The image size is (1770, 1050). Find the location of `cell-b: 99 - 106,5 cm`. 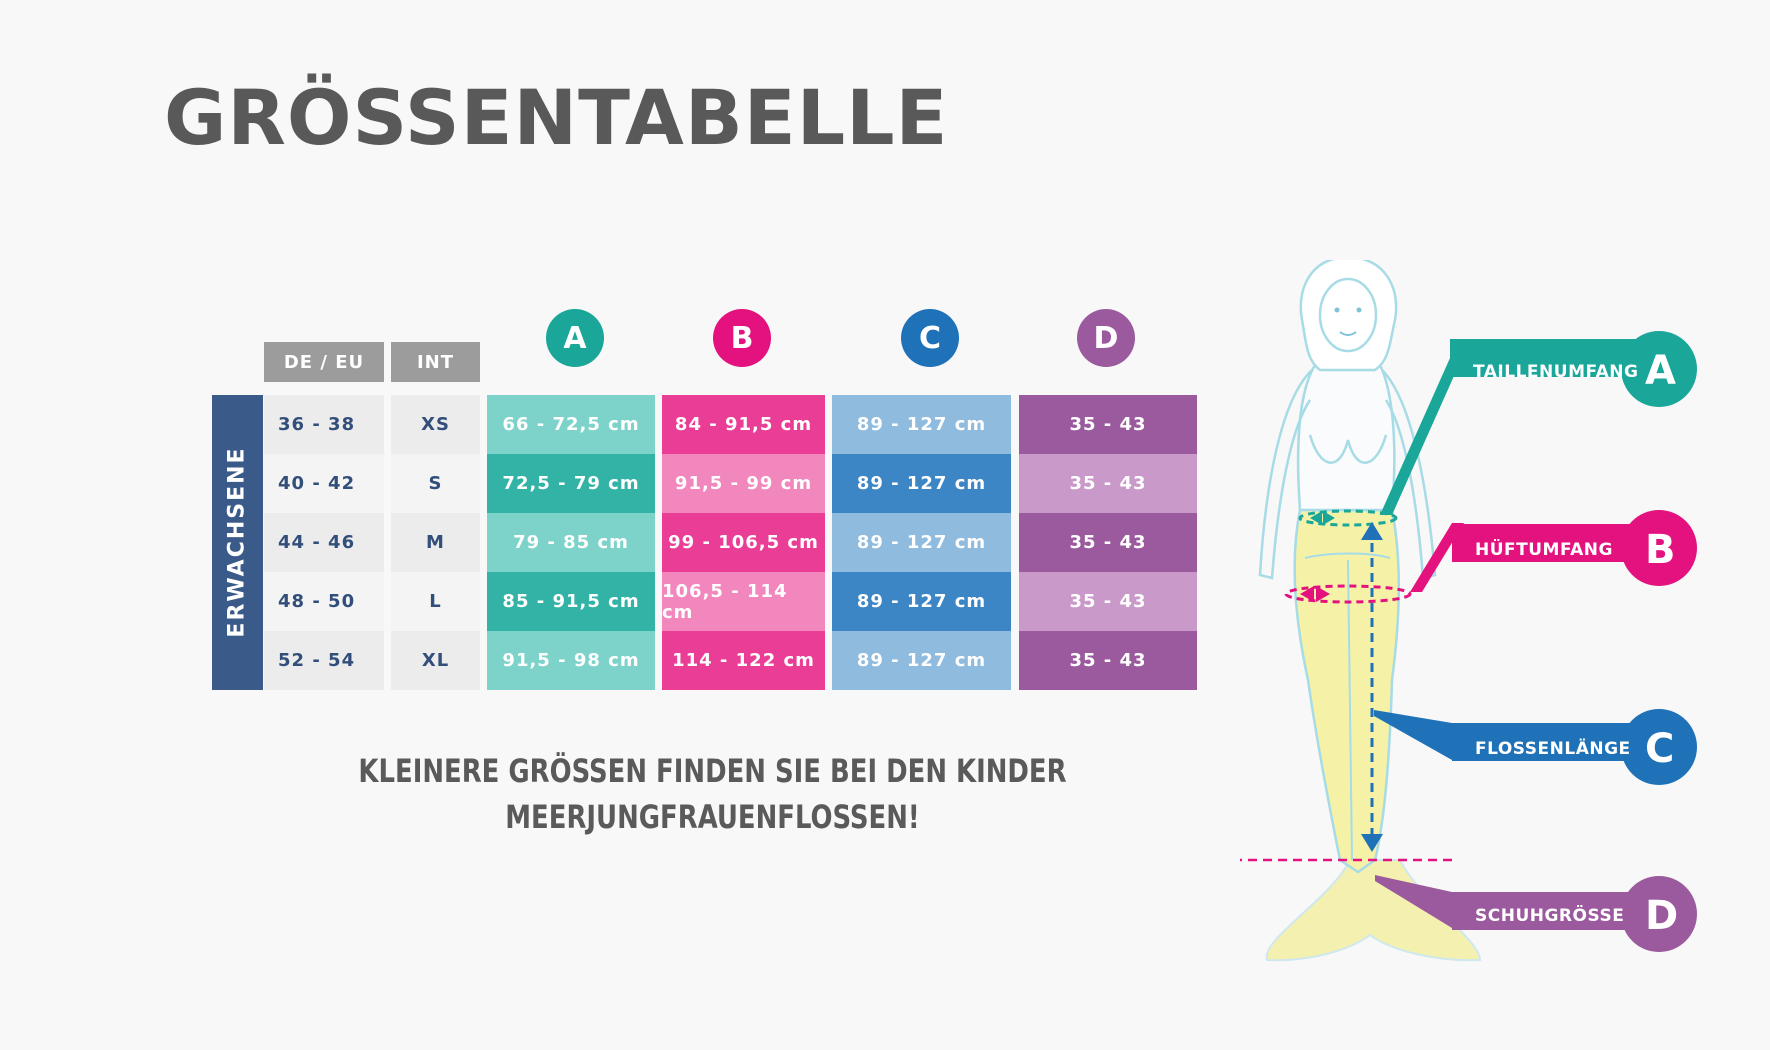

cell-b: 99 - 106,5 cm is located at coordinates (743, 542).